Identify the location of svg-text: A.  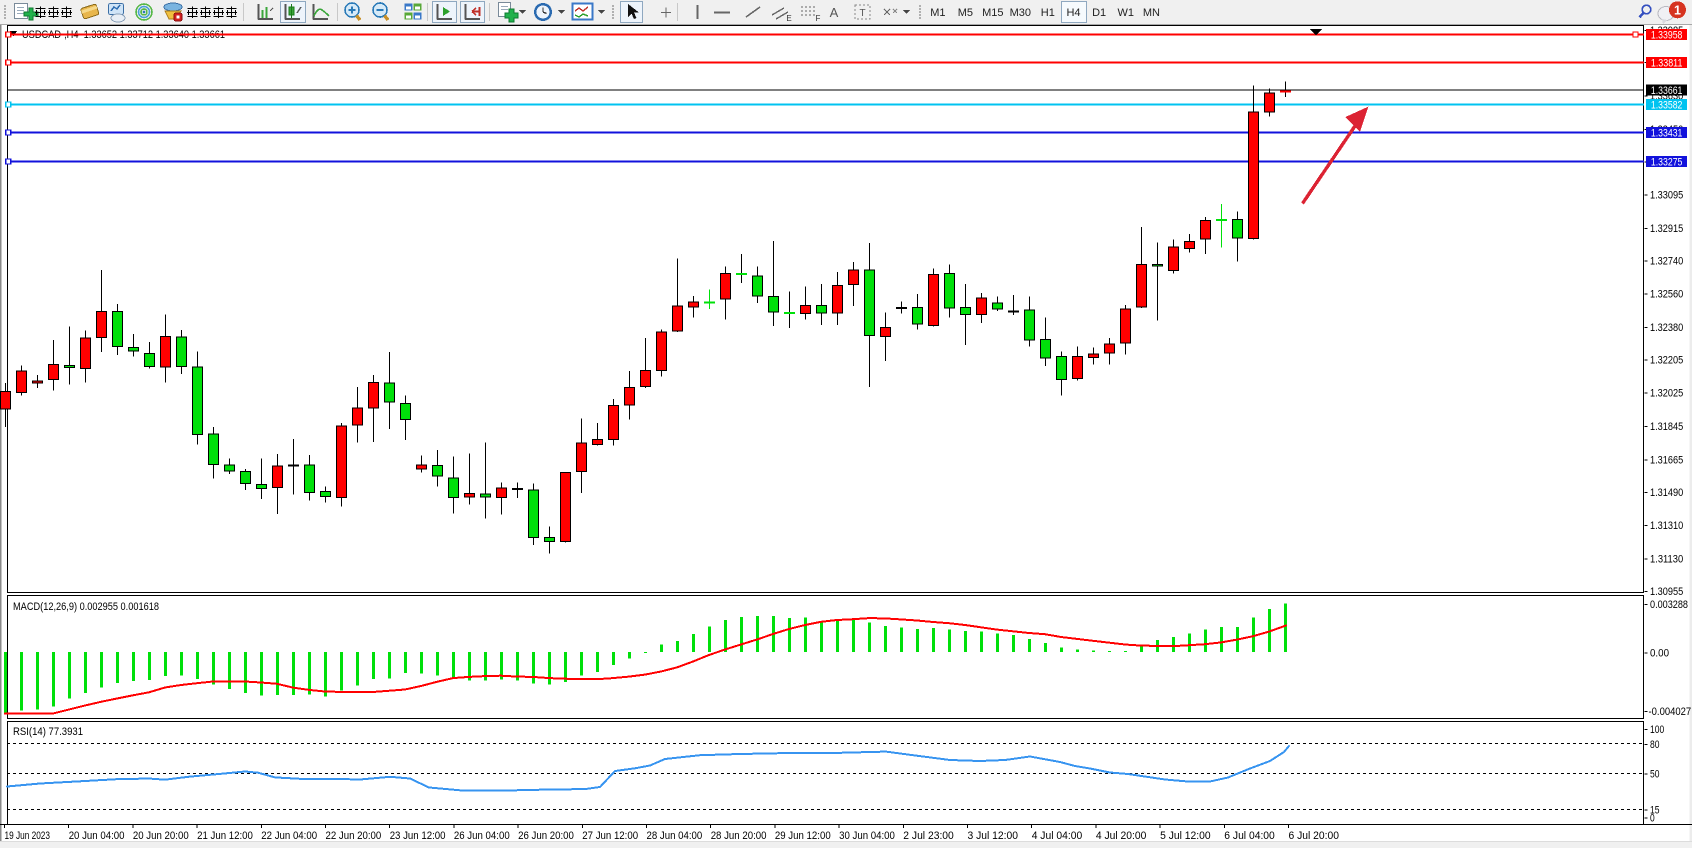
(834, 12).